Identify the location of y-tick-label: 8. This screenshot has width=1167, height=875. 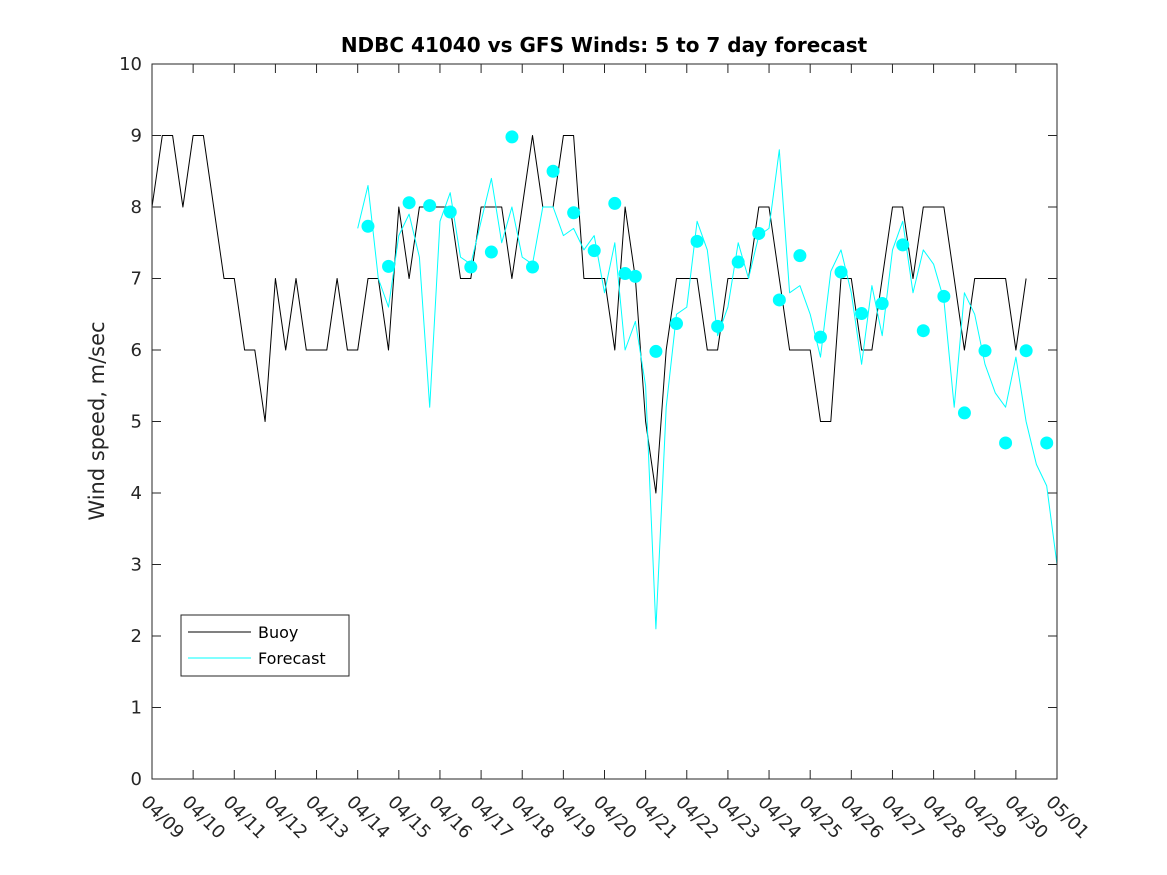
(136, 207).